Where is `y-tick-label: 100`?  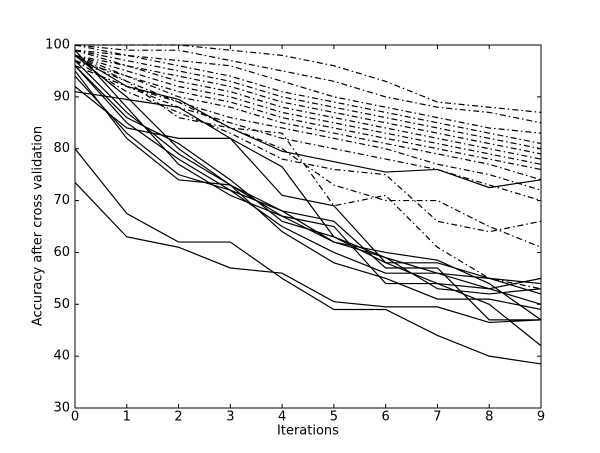 y-tick-label: 100 is located at coordinates (57, 45).